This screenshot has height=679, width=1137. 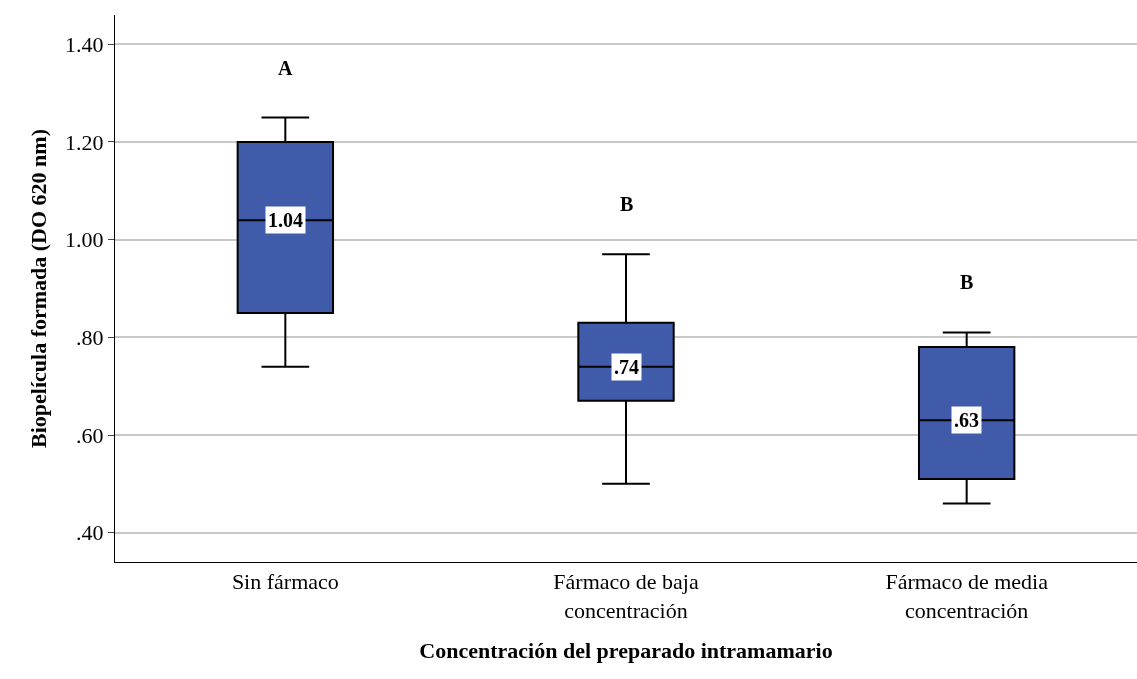 I want to click on y-tick-label: .60, so click(x=90, y=435).